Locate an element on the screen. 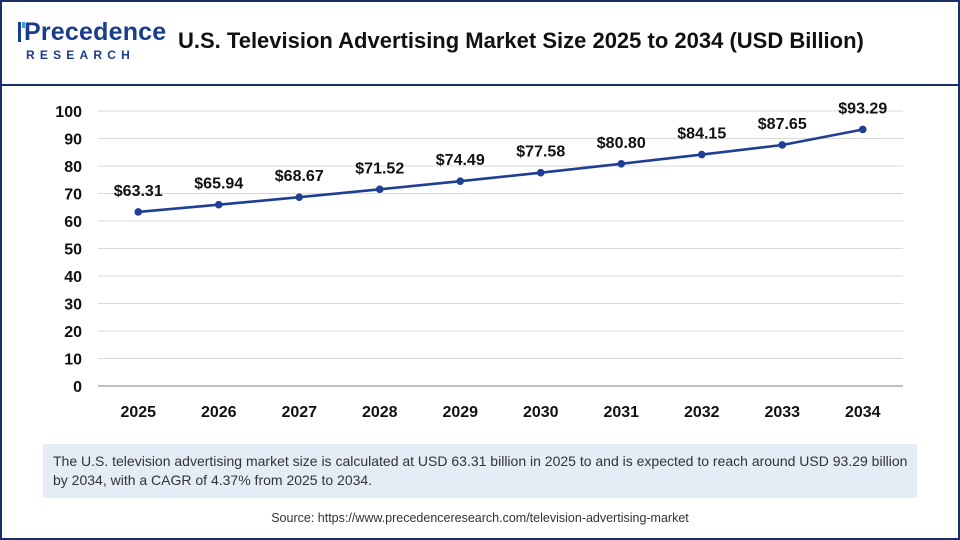  data-label: $87.65 is located at coordinates (782, 124).